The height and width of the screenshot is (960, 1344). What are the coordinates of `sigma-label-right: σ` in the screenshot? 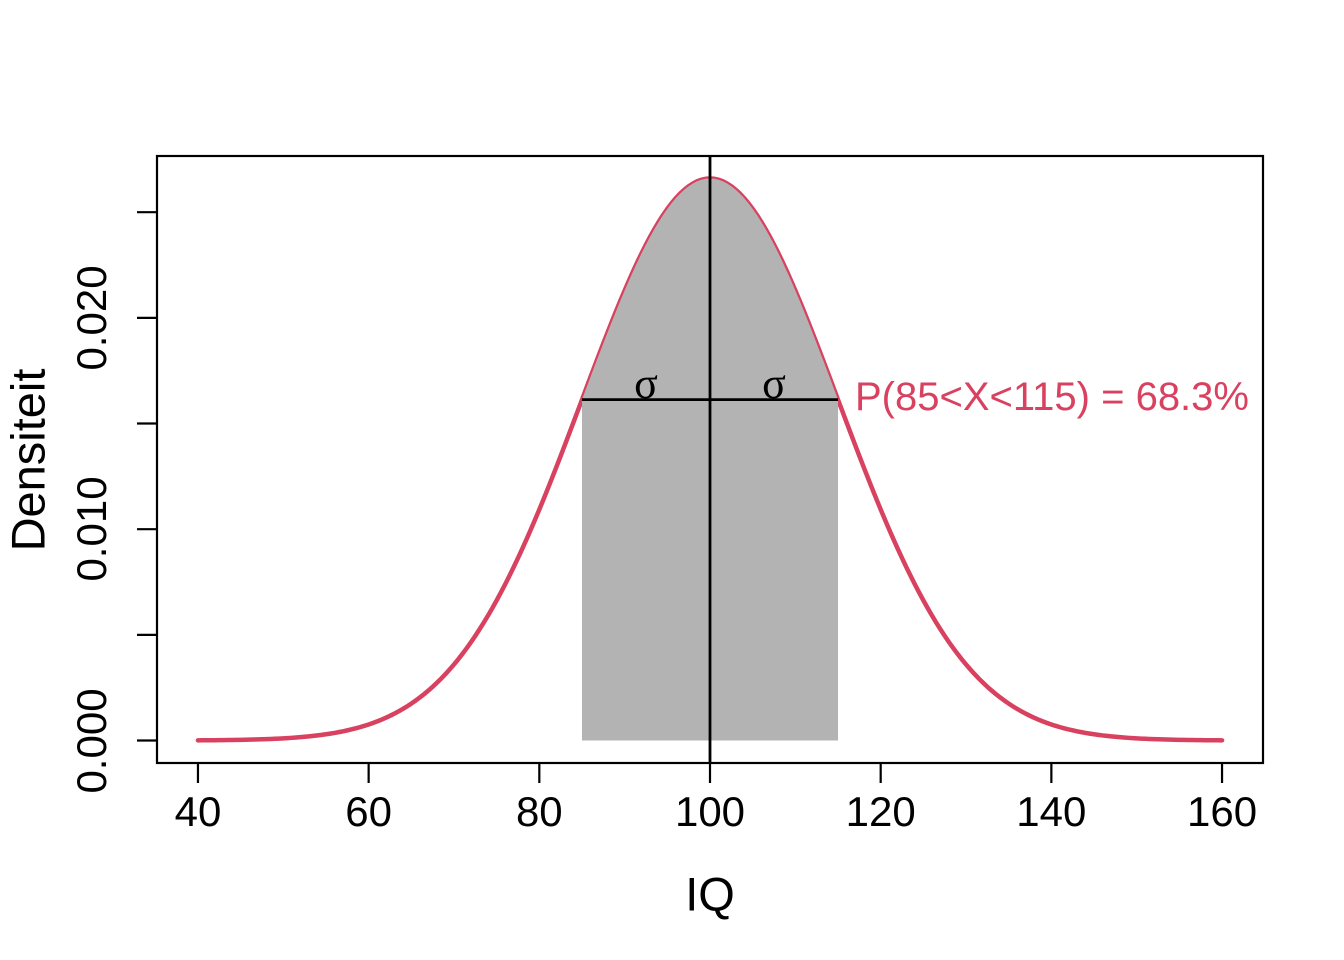 It's located at (774, 383).